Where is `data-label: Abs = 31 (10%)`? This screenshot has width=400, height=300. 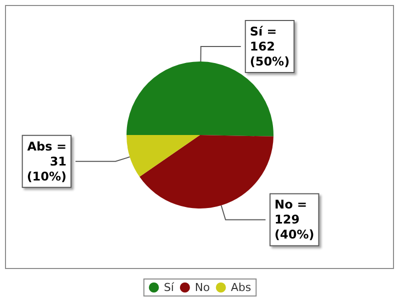 data-label: Abs = 31 (10%) is located at coordinates (46, 161).